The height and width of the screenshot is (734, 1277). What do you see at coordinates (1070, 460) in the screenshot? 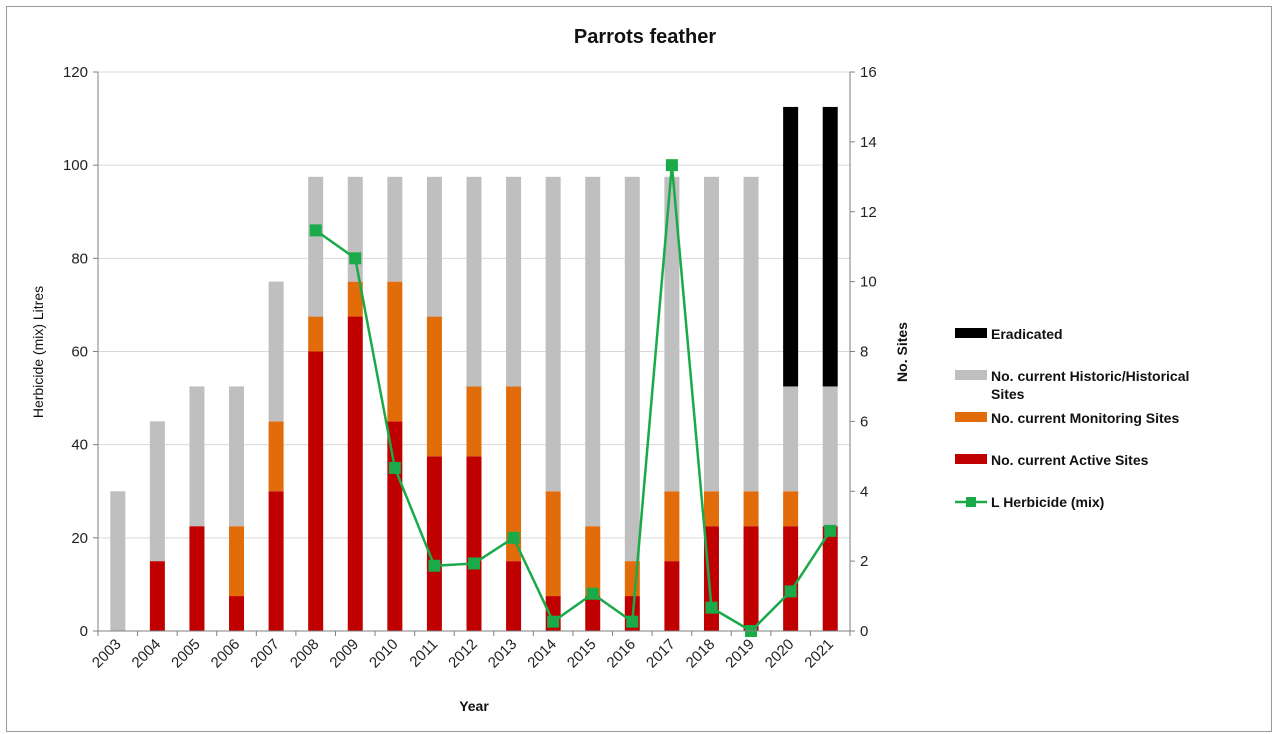
I see `legend-label: No. current Active Sites` at bounding box center [1070, 460].